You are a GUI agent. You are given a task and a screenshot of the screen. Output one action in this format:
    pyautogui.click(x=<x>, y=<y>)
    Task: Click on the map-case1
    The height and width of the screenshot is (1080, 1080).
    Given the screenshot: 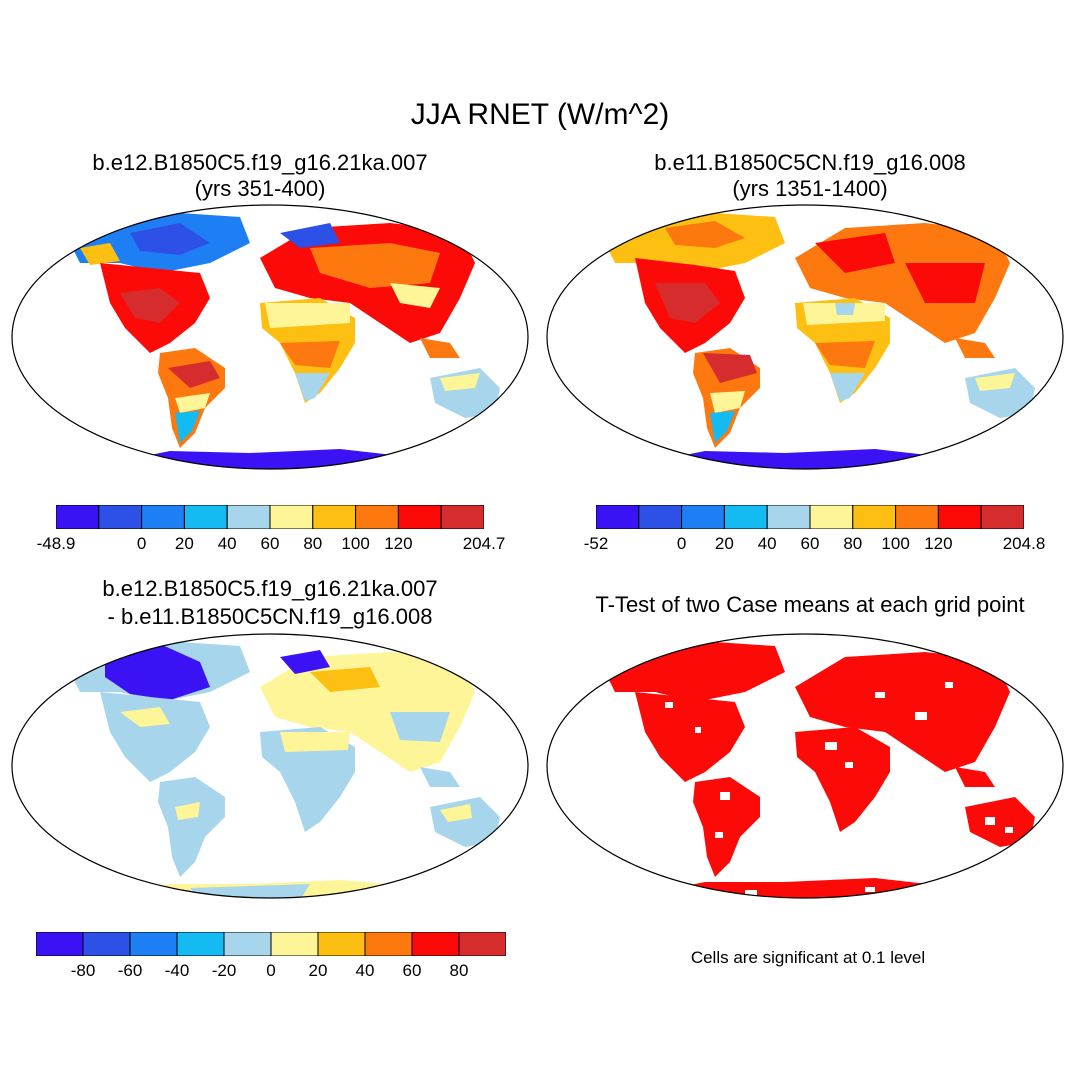 What is the action you would take?
    pyautogui.click(x=270, y=339)
    